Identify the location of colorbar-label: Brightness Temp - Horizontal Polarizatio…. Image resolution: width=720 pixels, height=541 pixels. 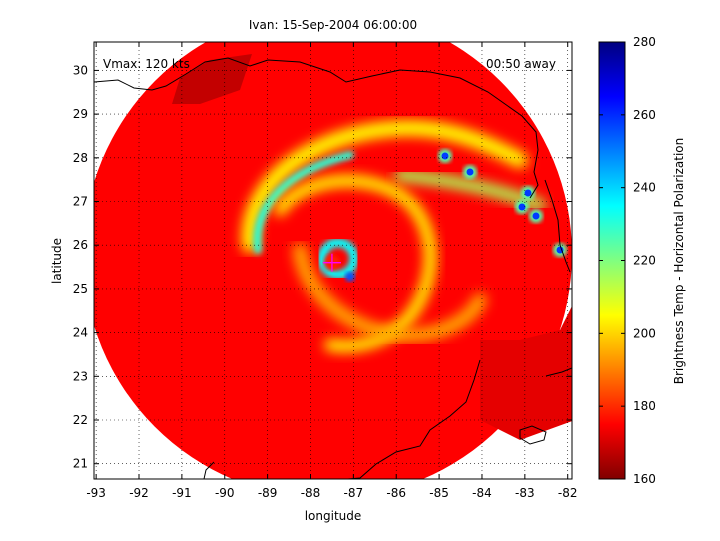
(679, 261).